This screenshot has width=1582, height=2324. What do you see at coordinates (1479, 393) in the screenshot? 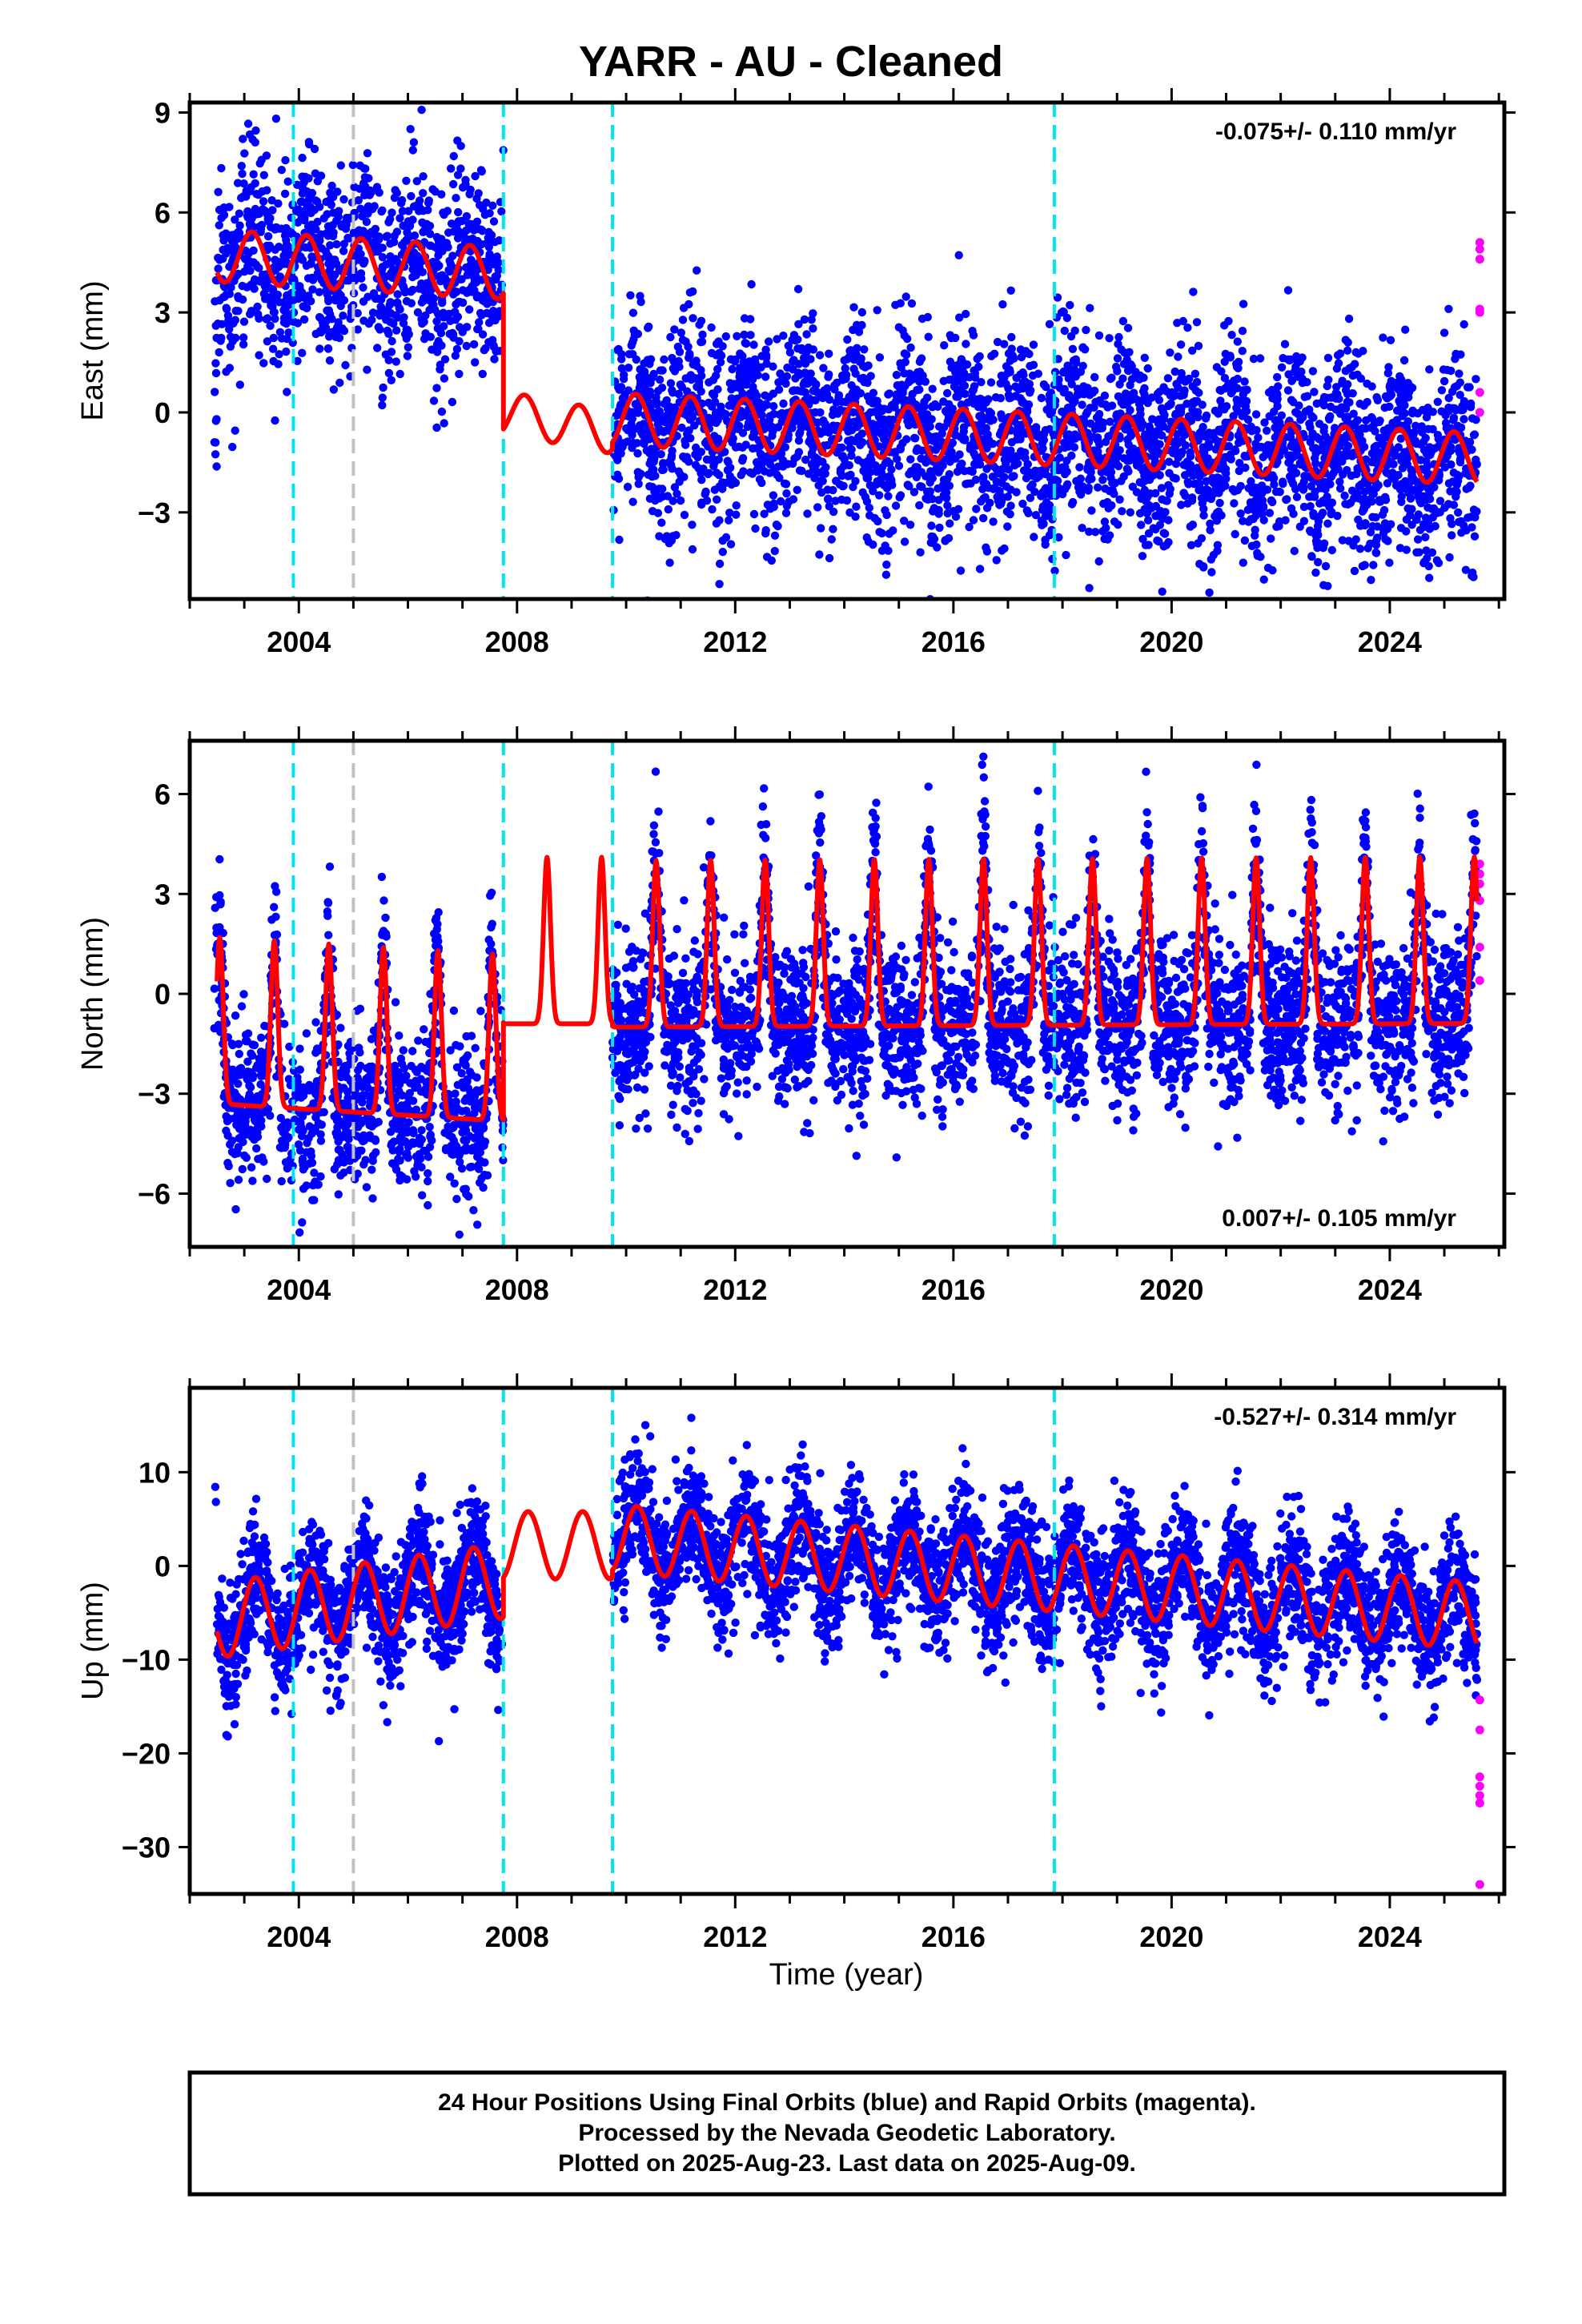
I see `rapid-orbit-point` at bounding box center [1479, 393].